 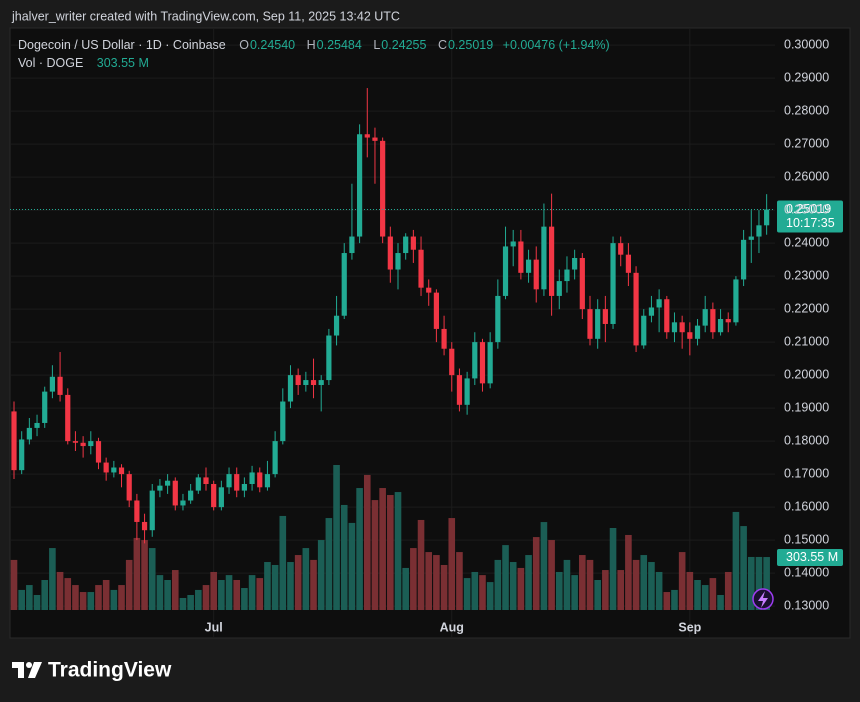 I want to click on ohlc-key: L, so click(x=376, y=45).